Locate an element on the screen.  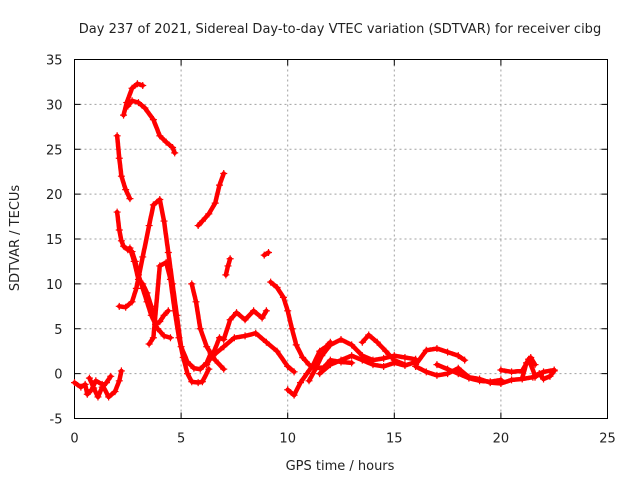
x-tick-label: 20 is located at coordinates (501, 439).